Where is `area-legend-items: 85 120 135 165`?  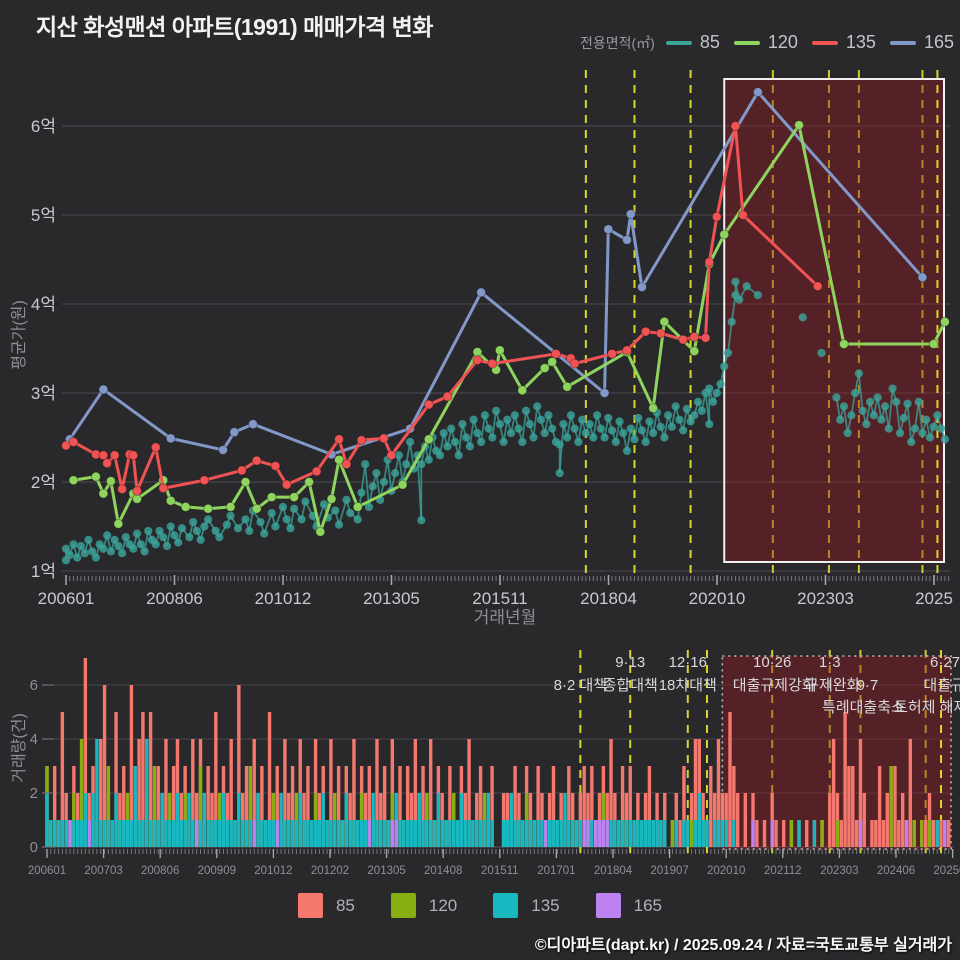 area-legend-items: 85 120 135 165 is located at coordinates (809, 42).